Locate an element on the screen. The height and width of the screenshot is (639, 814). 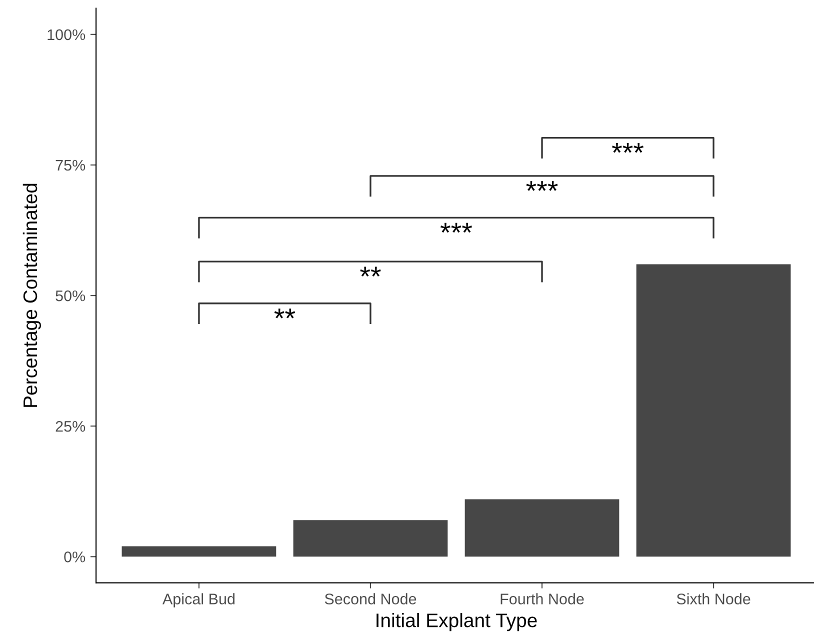
x-tick-label: Fourth Node is located at coordinates (542, 598).